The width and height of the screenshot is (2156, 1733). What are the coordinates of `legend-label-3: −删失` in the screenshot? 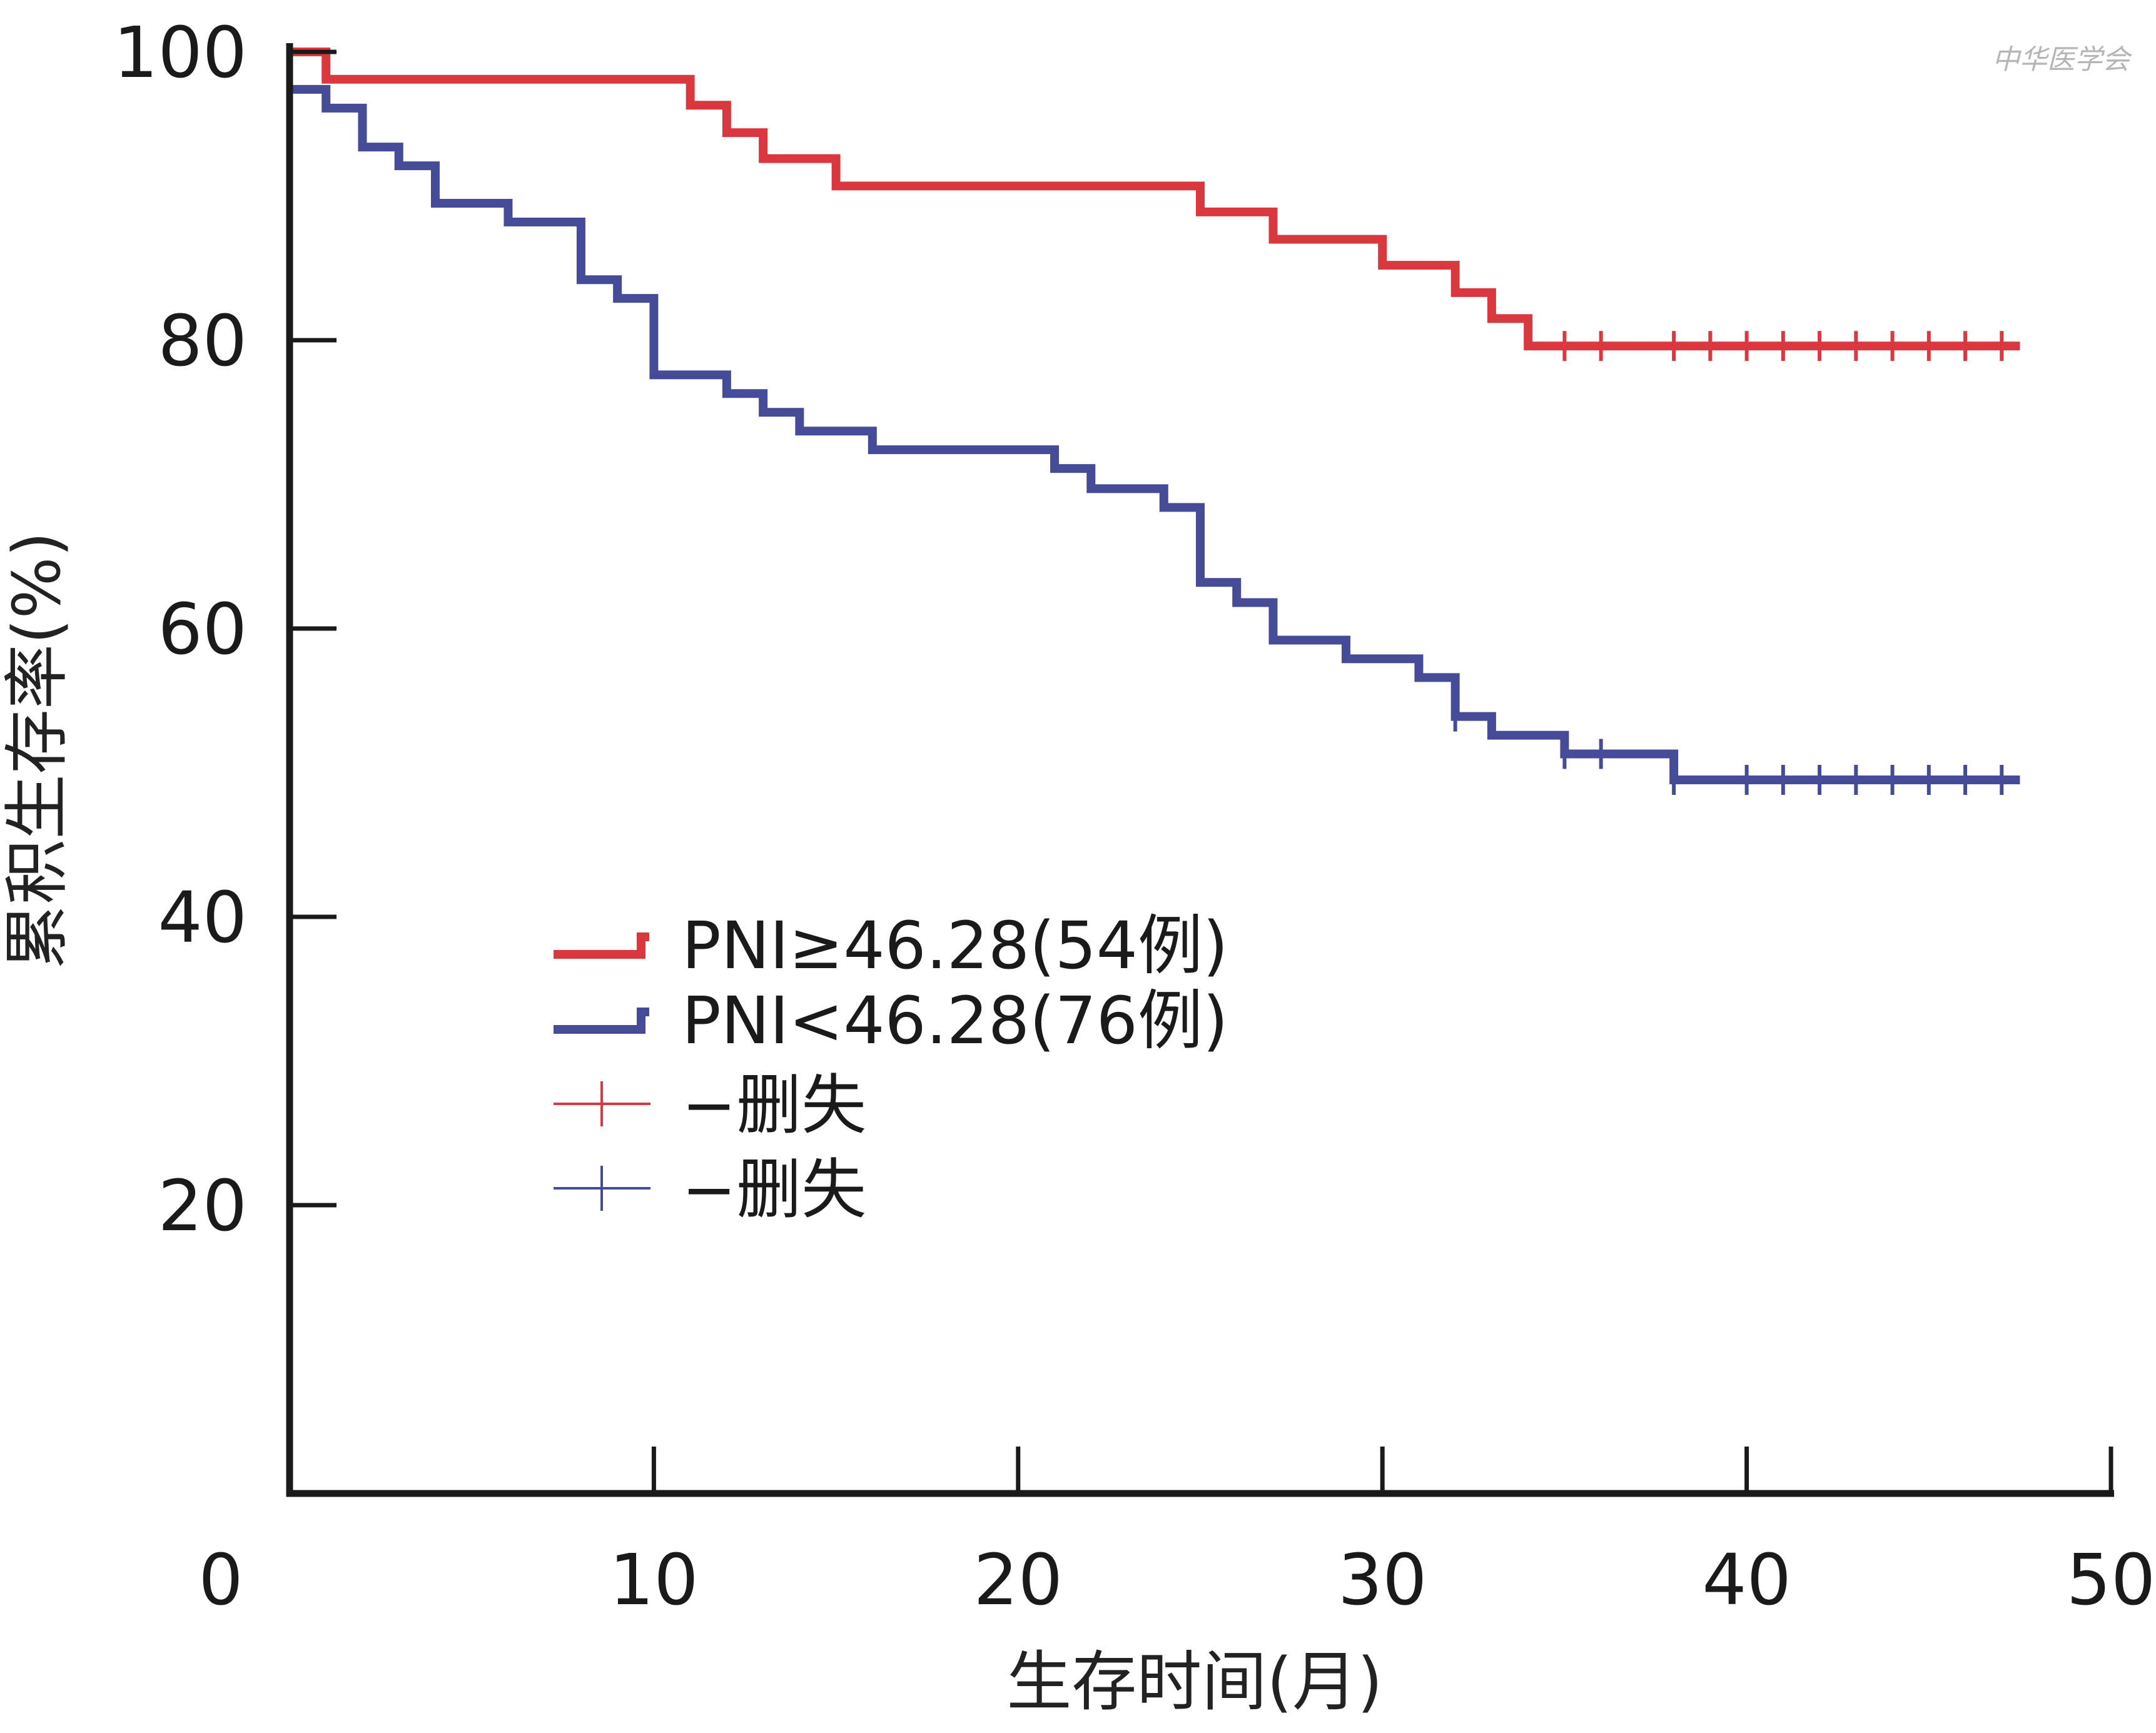 It's located at (774, 1189).